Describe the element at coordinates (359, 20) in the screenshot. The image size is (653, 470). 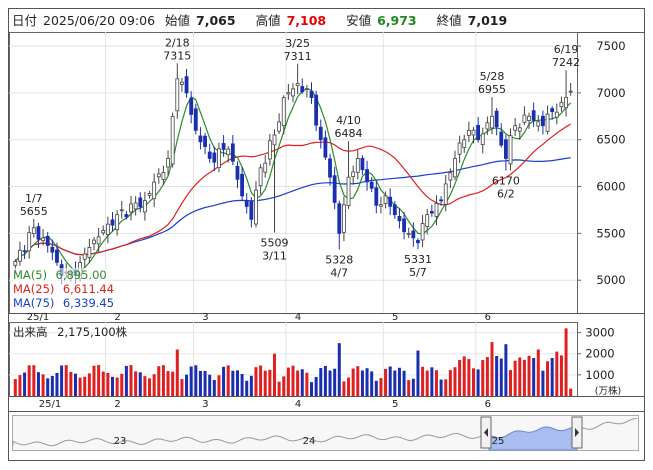
I see `low-label: 安値` at that location.